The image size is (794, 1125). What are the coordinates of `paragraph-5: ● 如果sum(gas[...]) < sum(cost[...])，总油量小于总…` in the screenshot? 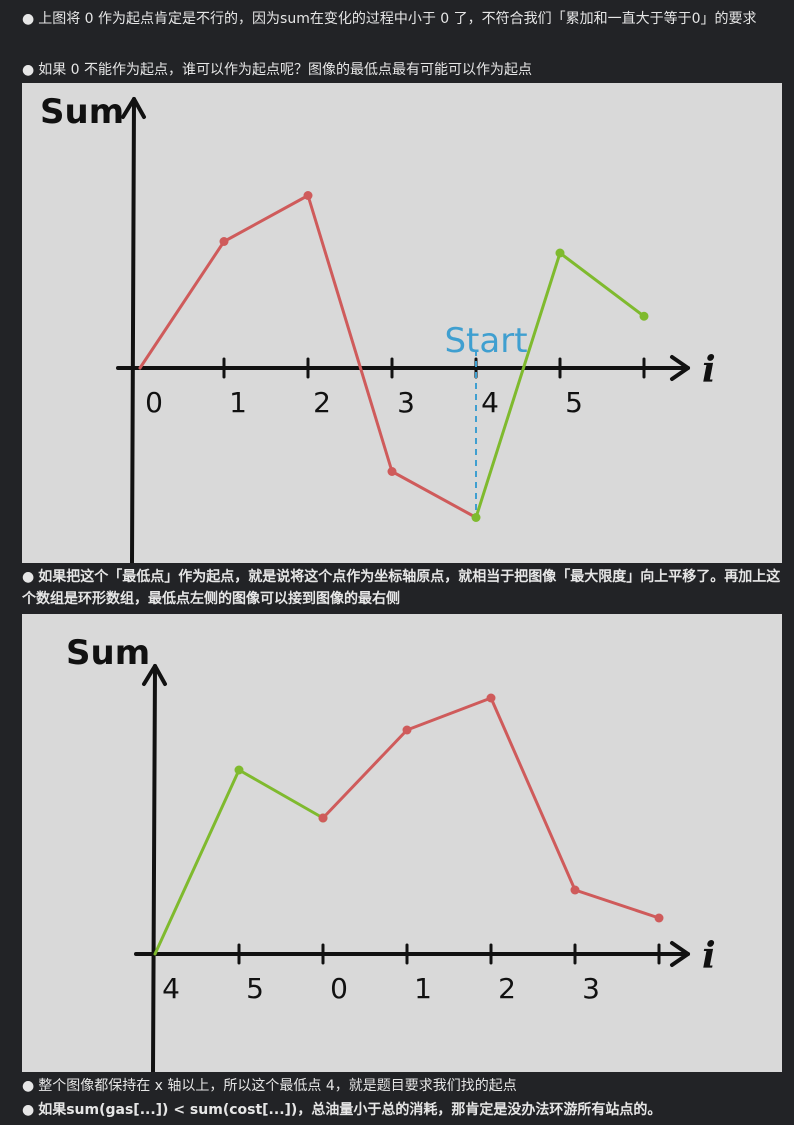 It's located at (404, 1110).